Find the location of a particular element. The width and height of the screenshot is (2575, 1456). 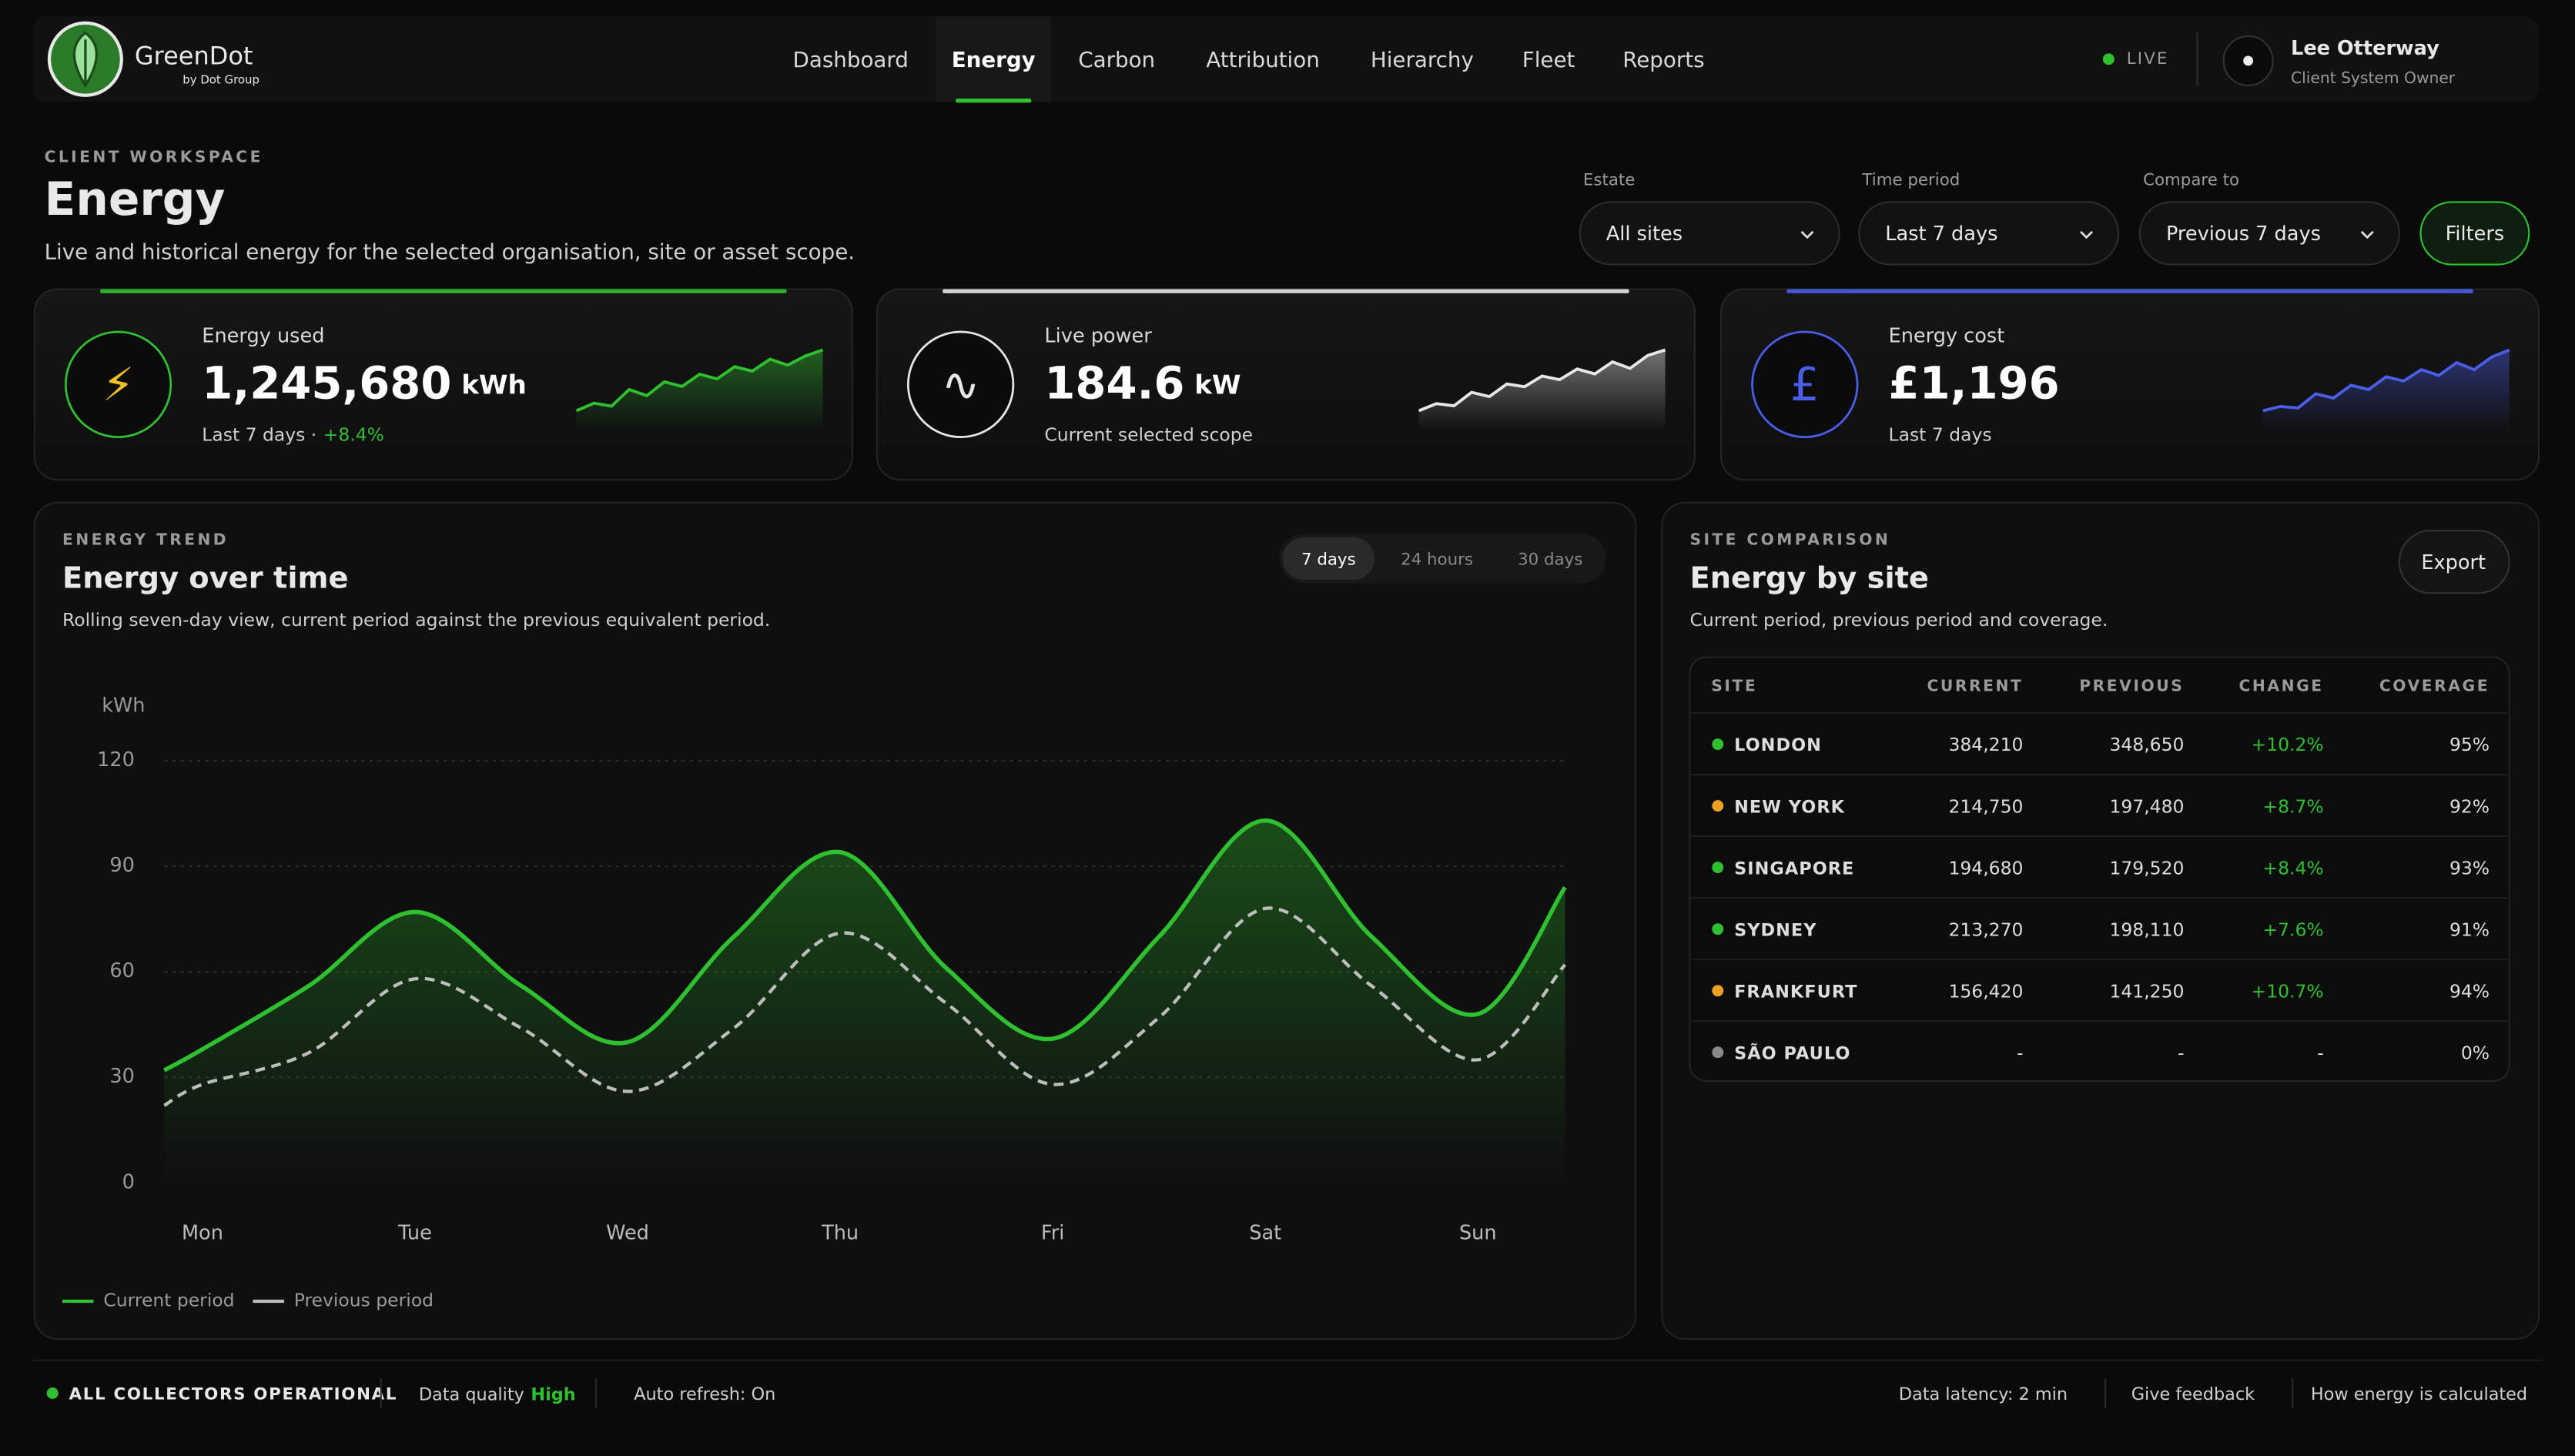

tab: 24 hours is located at coordinates (1437, 560).